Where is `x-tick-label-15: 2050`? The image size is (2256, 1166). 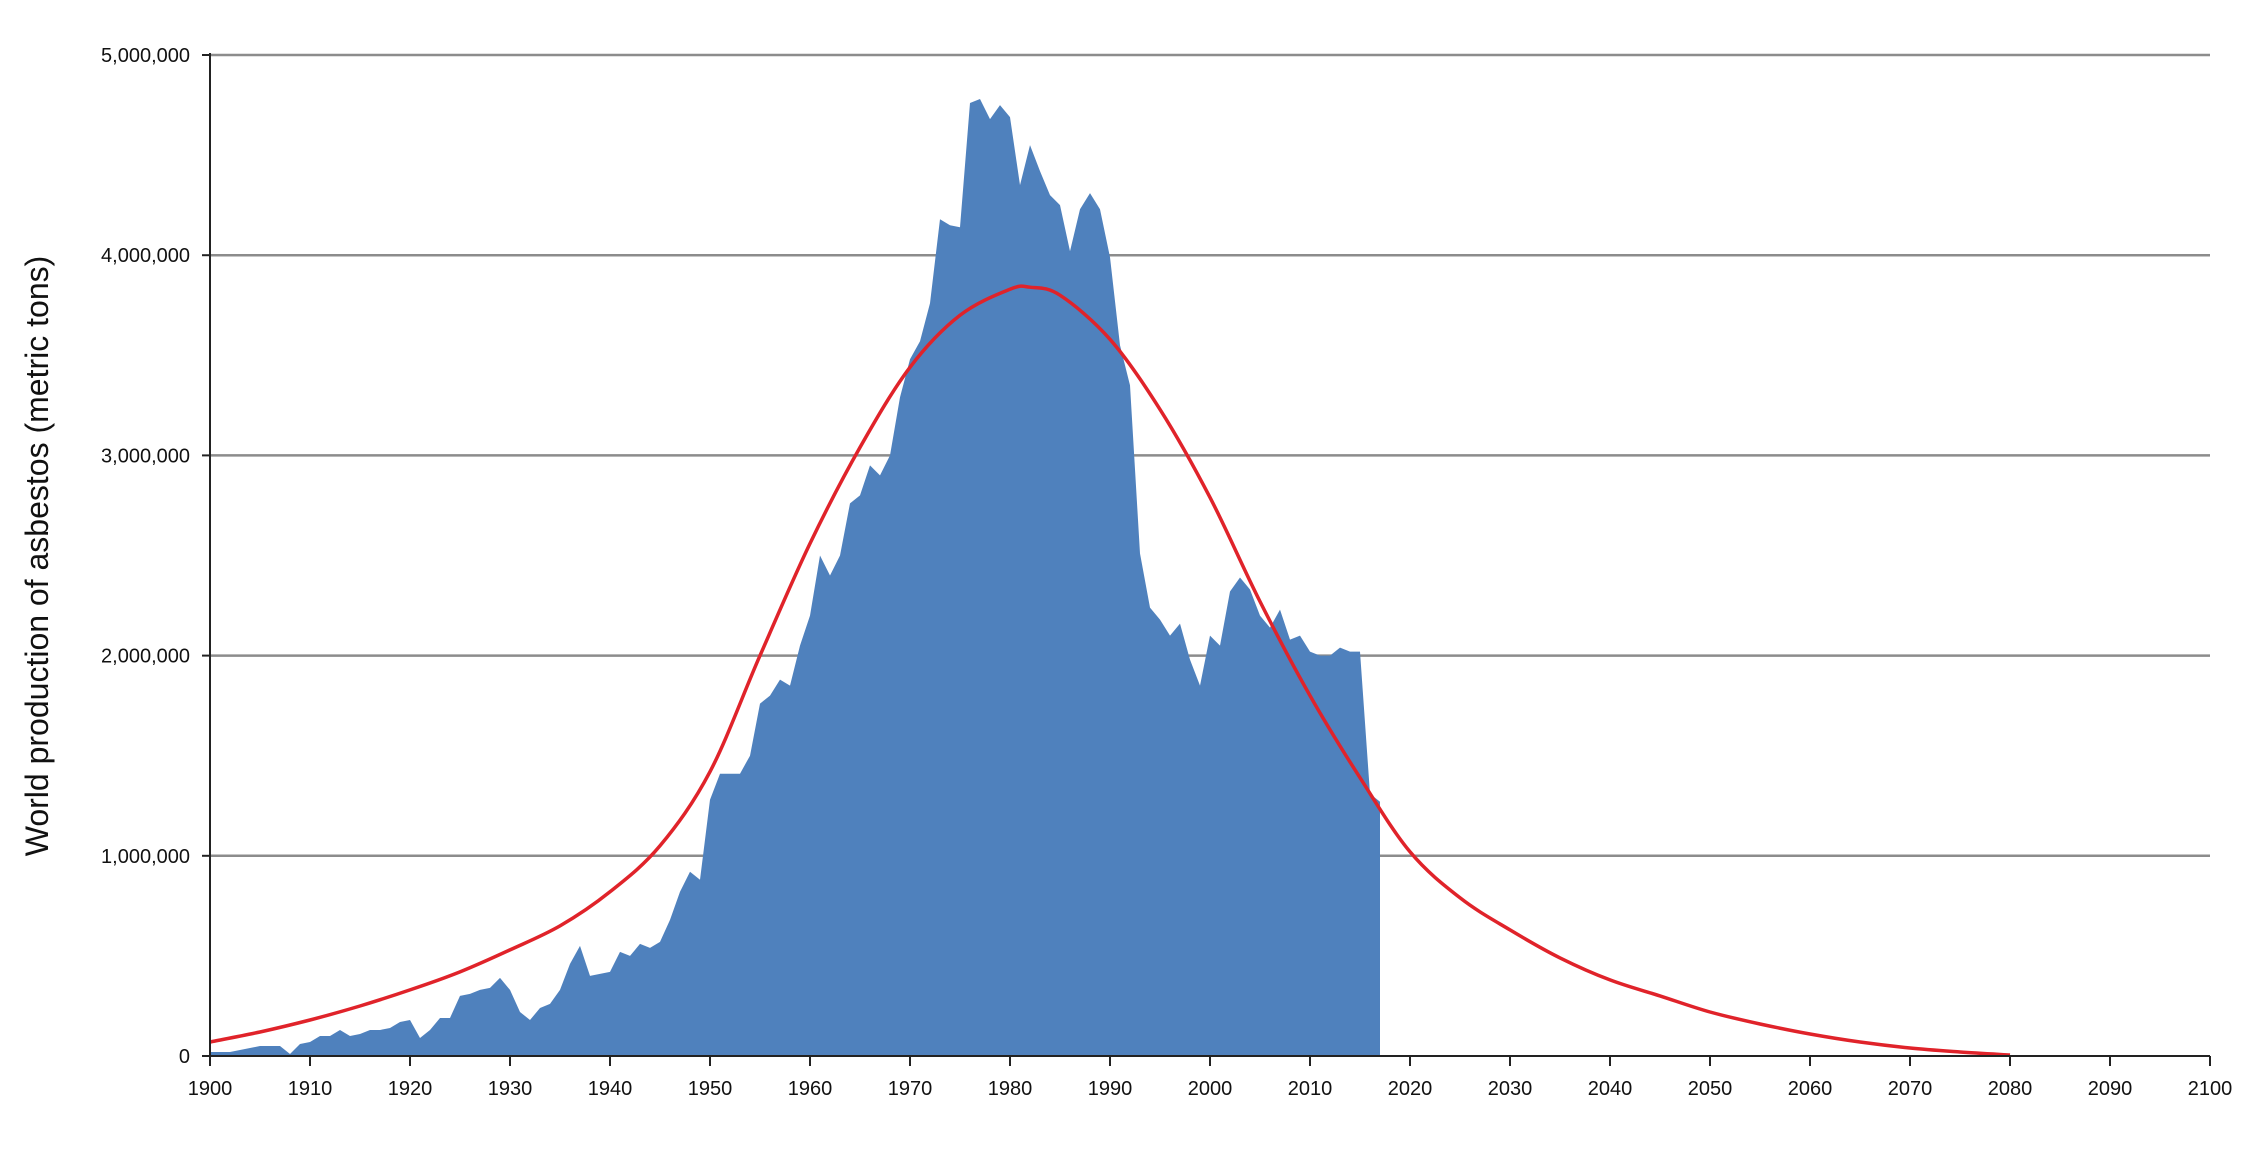 x-tick-label-15: 2050 is located at coordinates (1710, 1089).